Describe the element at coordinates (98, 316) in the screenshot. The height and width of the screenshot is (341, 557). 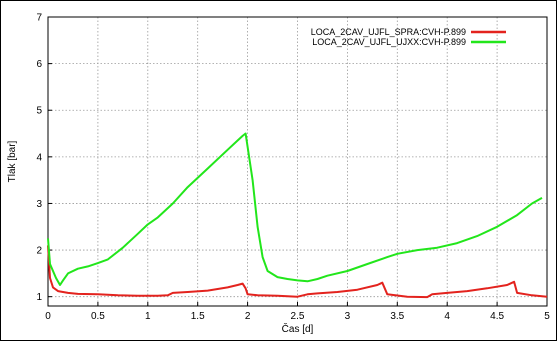
I see `x-tick-label: 0.5` at that location.